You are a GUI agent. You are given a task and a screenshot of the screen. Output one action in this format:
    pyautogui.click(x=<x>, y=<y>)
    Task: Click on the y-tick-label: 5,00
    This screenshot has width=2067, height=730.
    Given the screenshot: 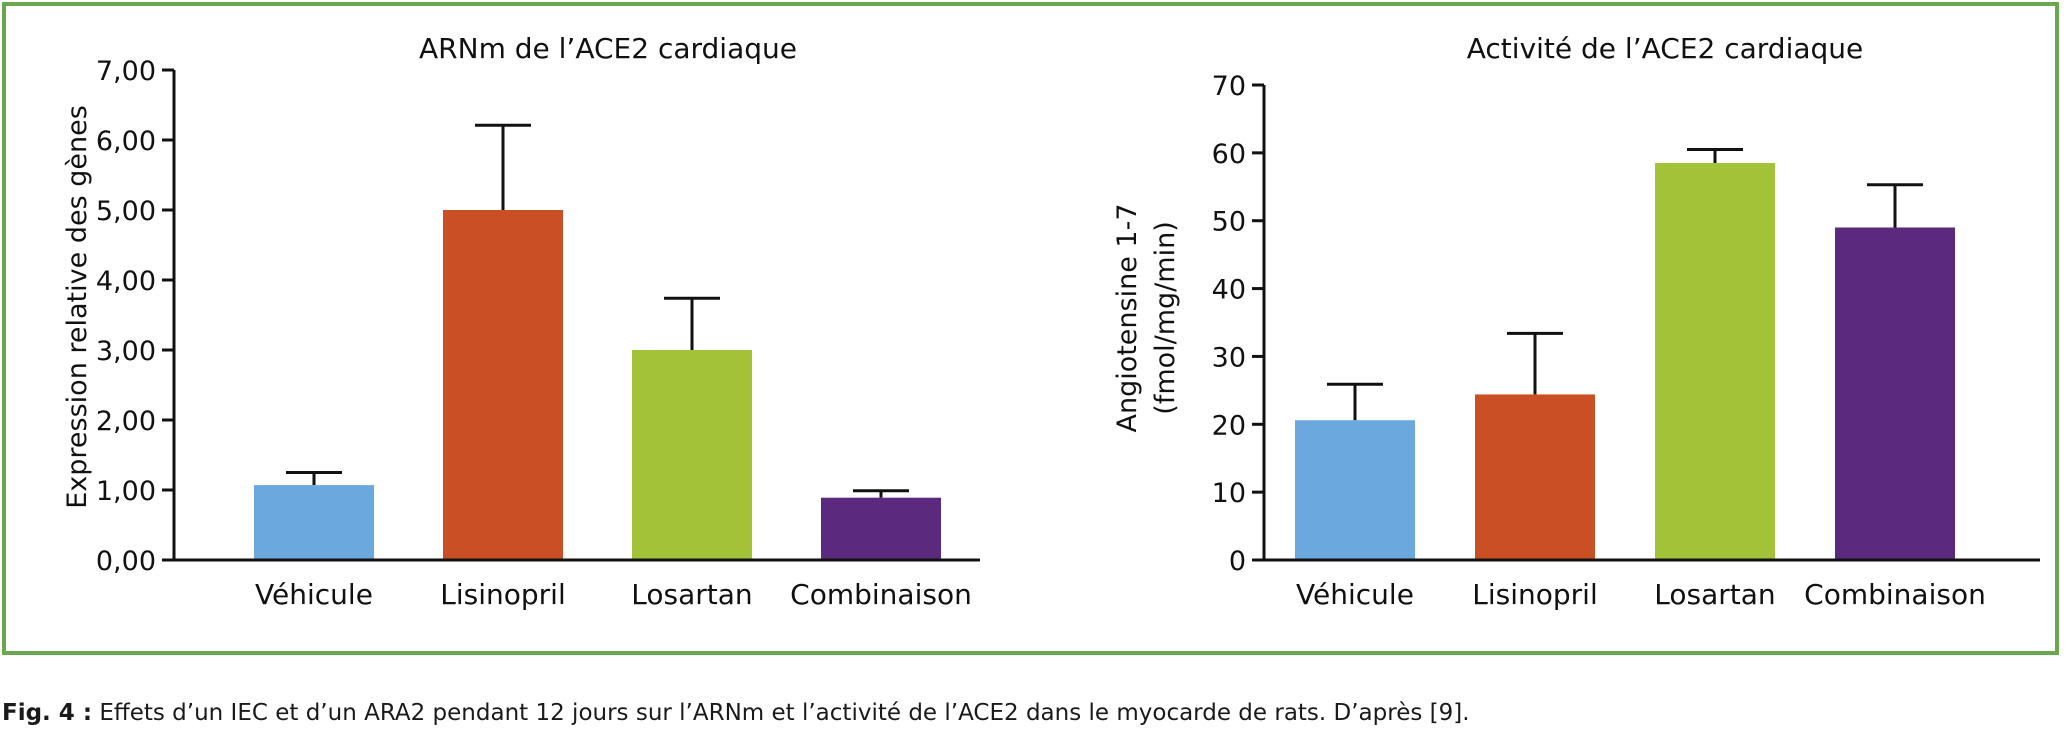 What is the action you would take?
    pyautogui.click(x=126, y=211)
    